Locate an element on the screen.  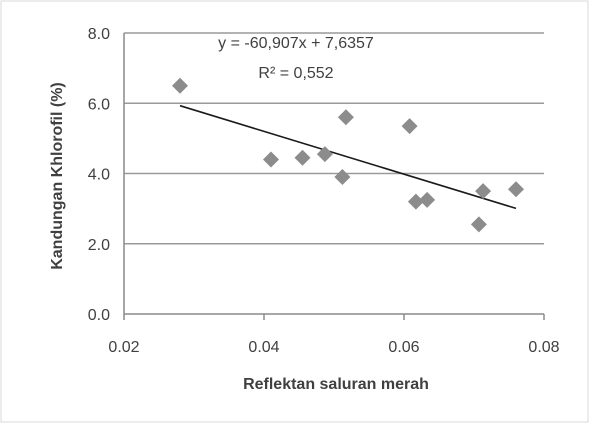
trendline is located at coordinates (348, 157).